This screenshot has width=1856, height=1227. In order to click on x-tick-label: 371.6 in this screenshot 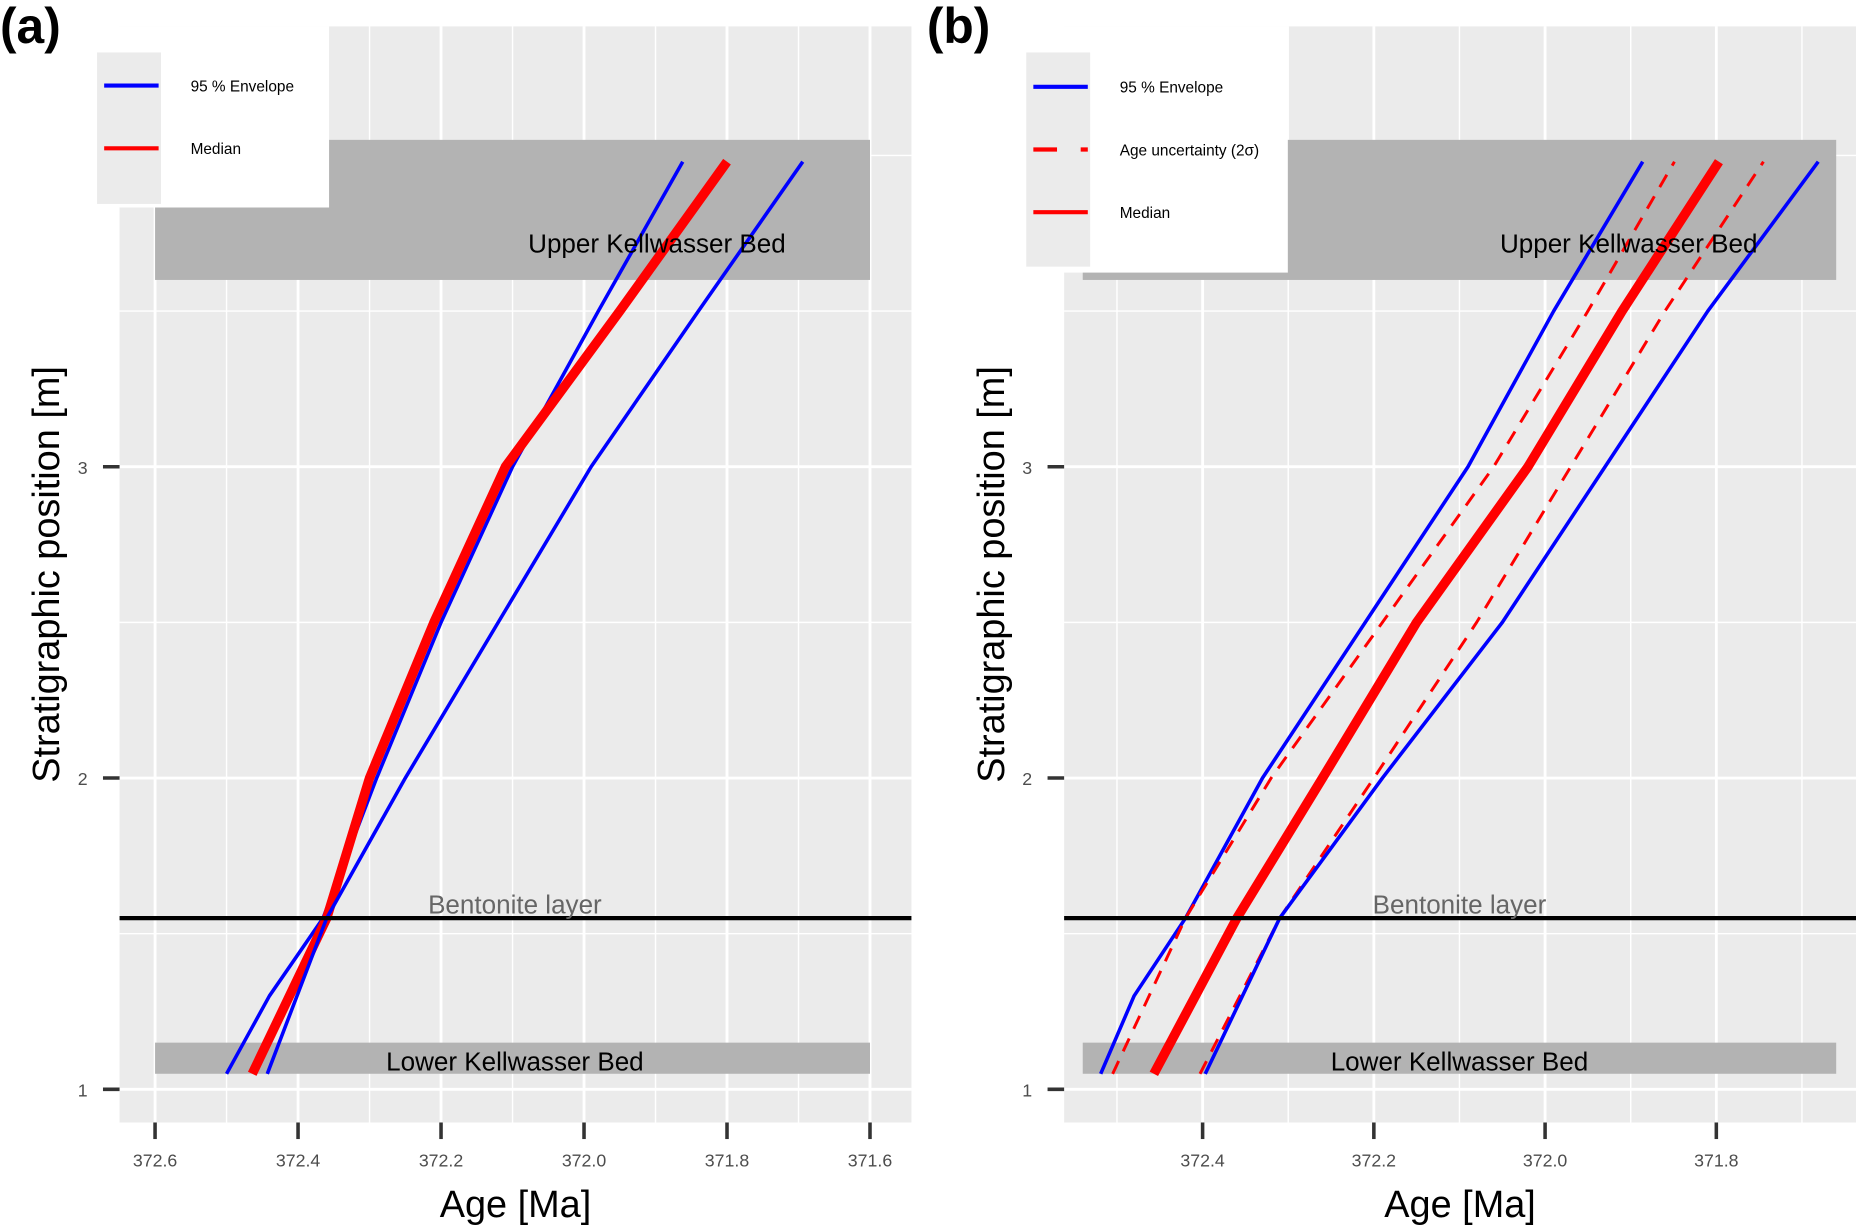, I will do `click(870, 1160)`.